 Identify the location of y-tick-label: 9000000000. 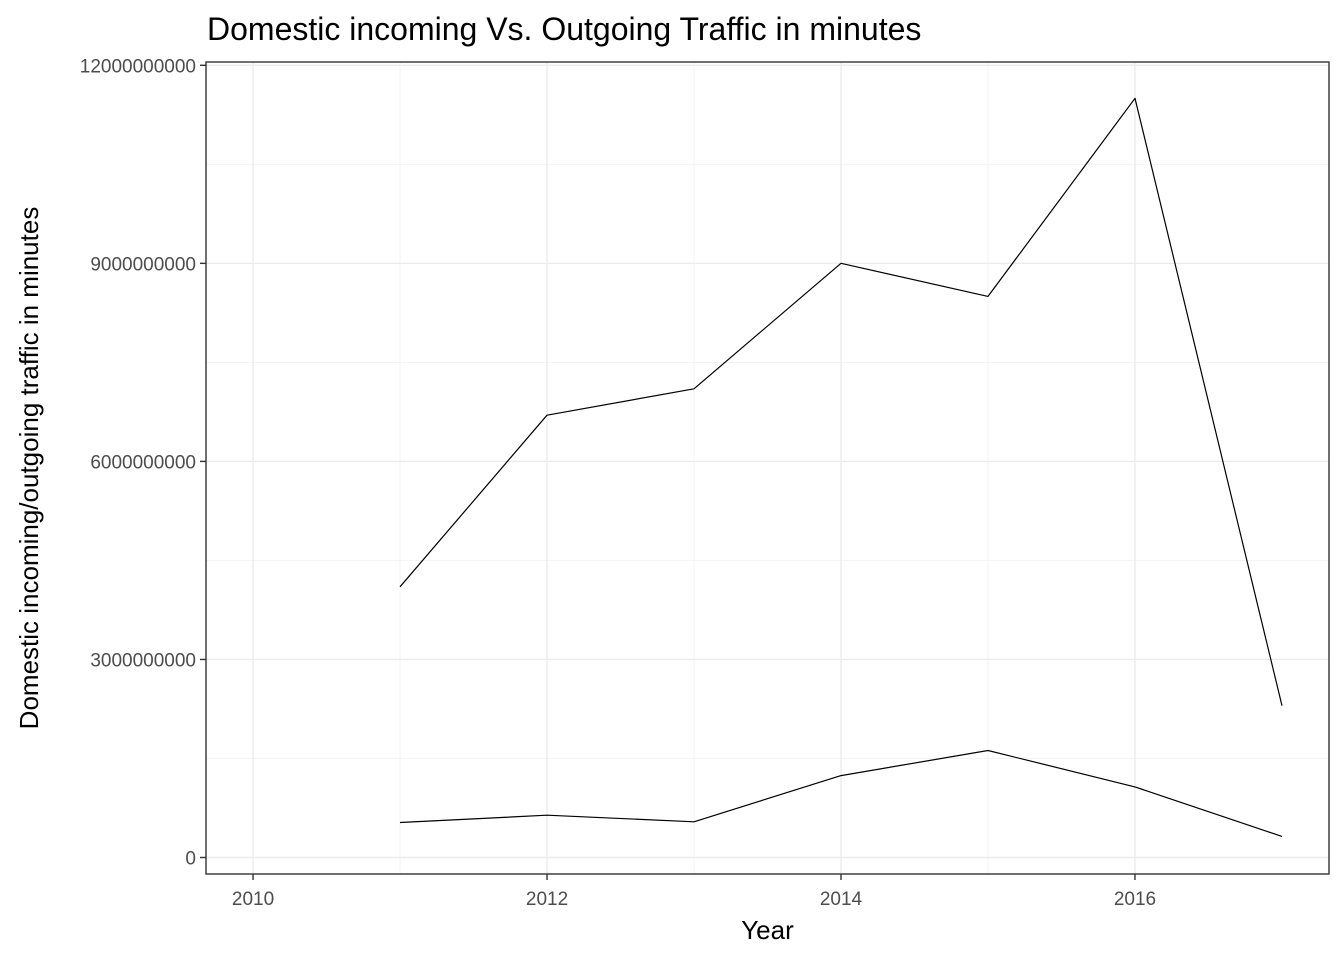
(143, 264).